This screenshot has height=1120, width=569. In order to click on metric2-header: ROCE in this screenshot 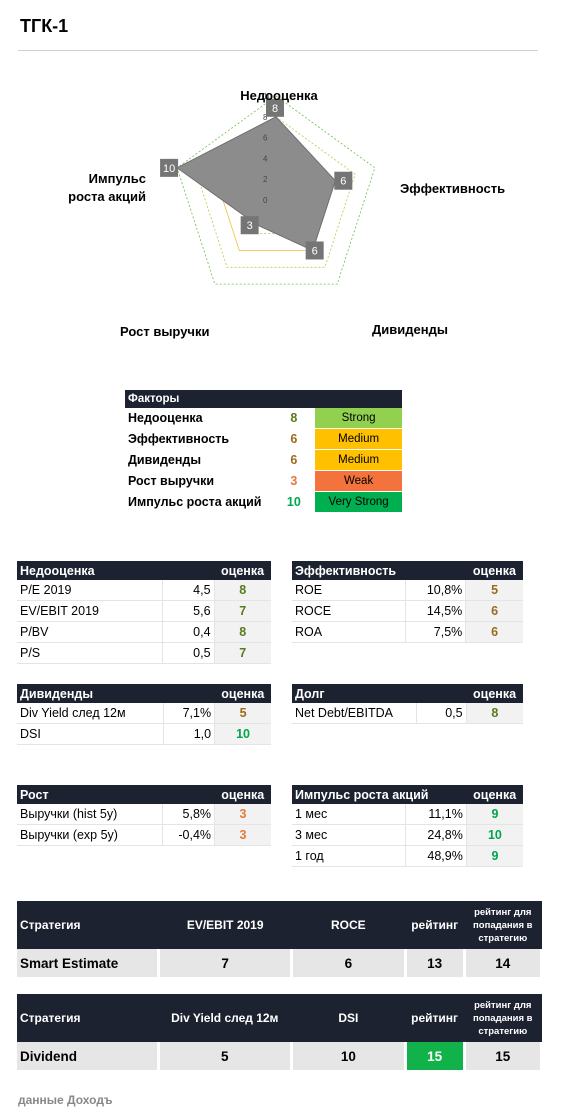, I will do `click(348, 925)`.